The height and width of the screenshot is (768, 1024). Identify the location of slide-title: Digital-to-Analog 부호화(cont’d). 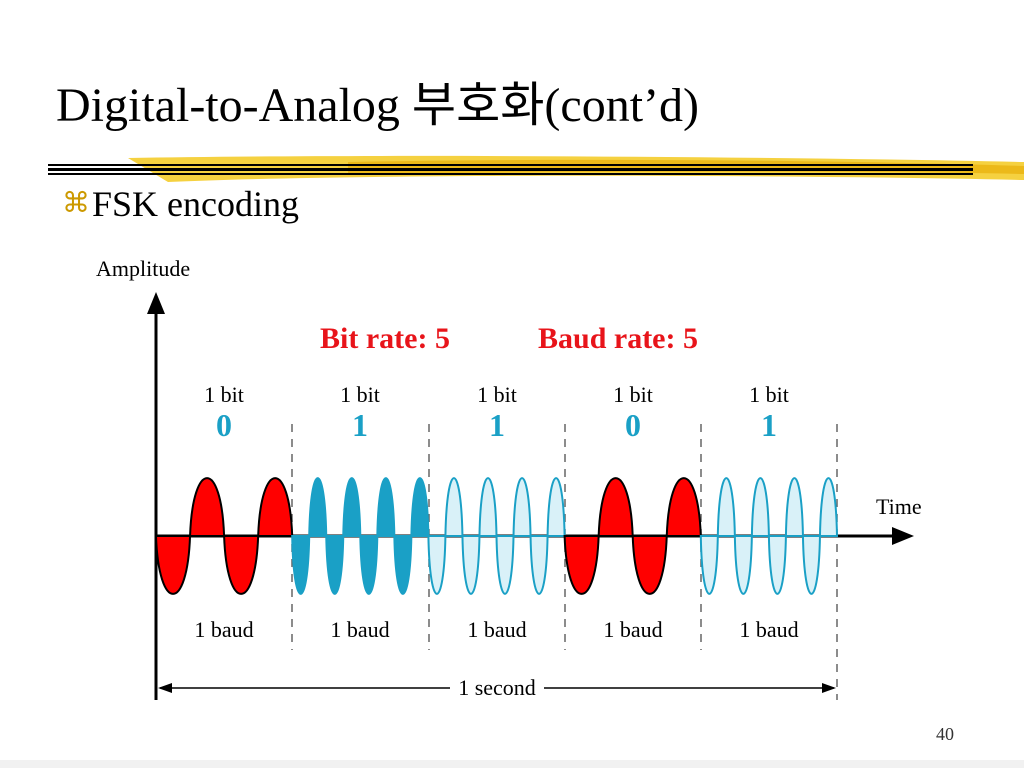
(377, 105).